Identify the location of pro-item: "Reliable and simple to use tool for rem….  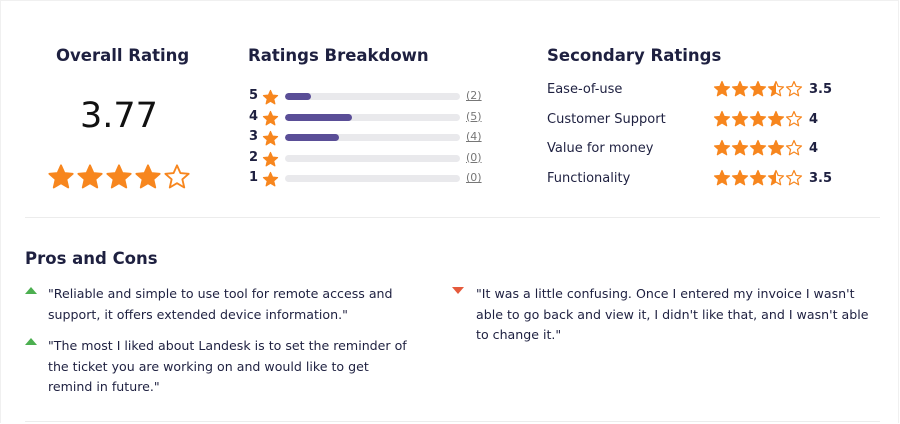
(220, 304).